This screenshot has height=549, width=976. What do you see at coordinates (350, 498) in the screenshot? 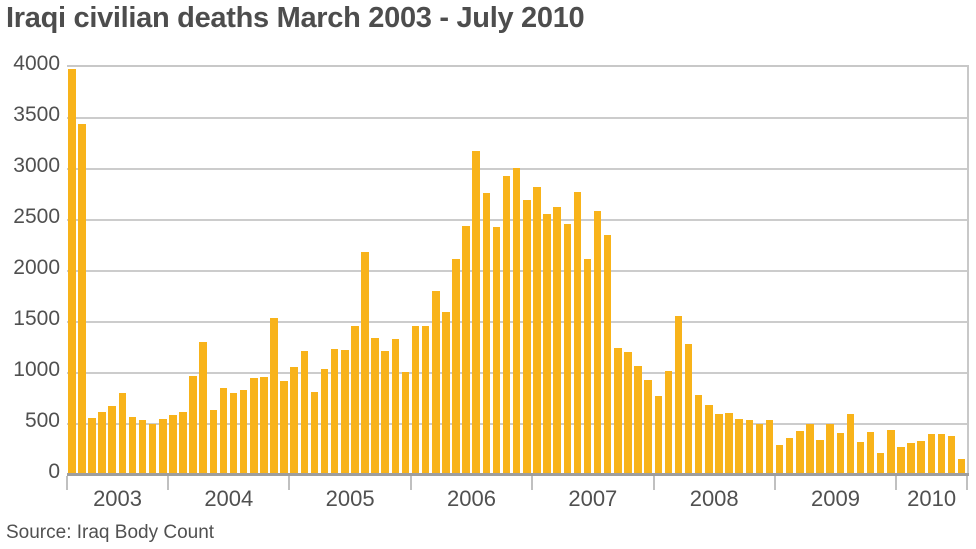
I see `x-tick-label: 2005` at bounding box center [350, 498].